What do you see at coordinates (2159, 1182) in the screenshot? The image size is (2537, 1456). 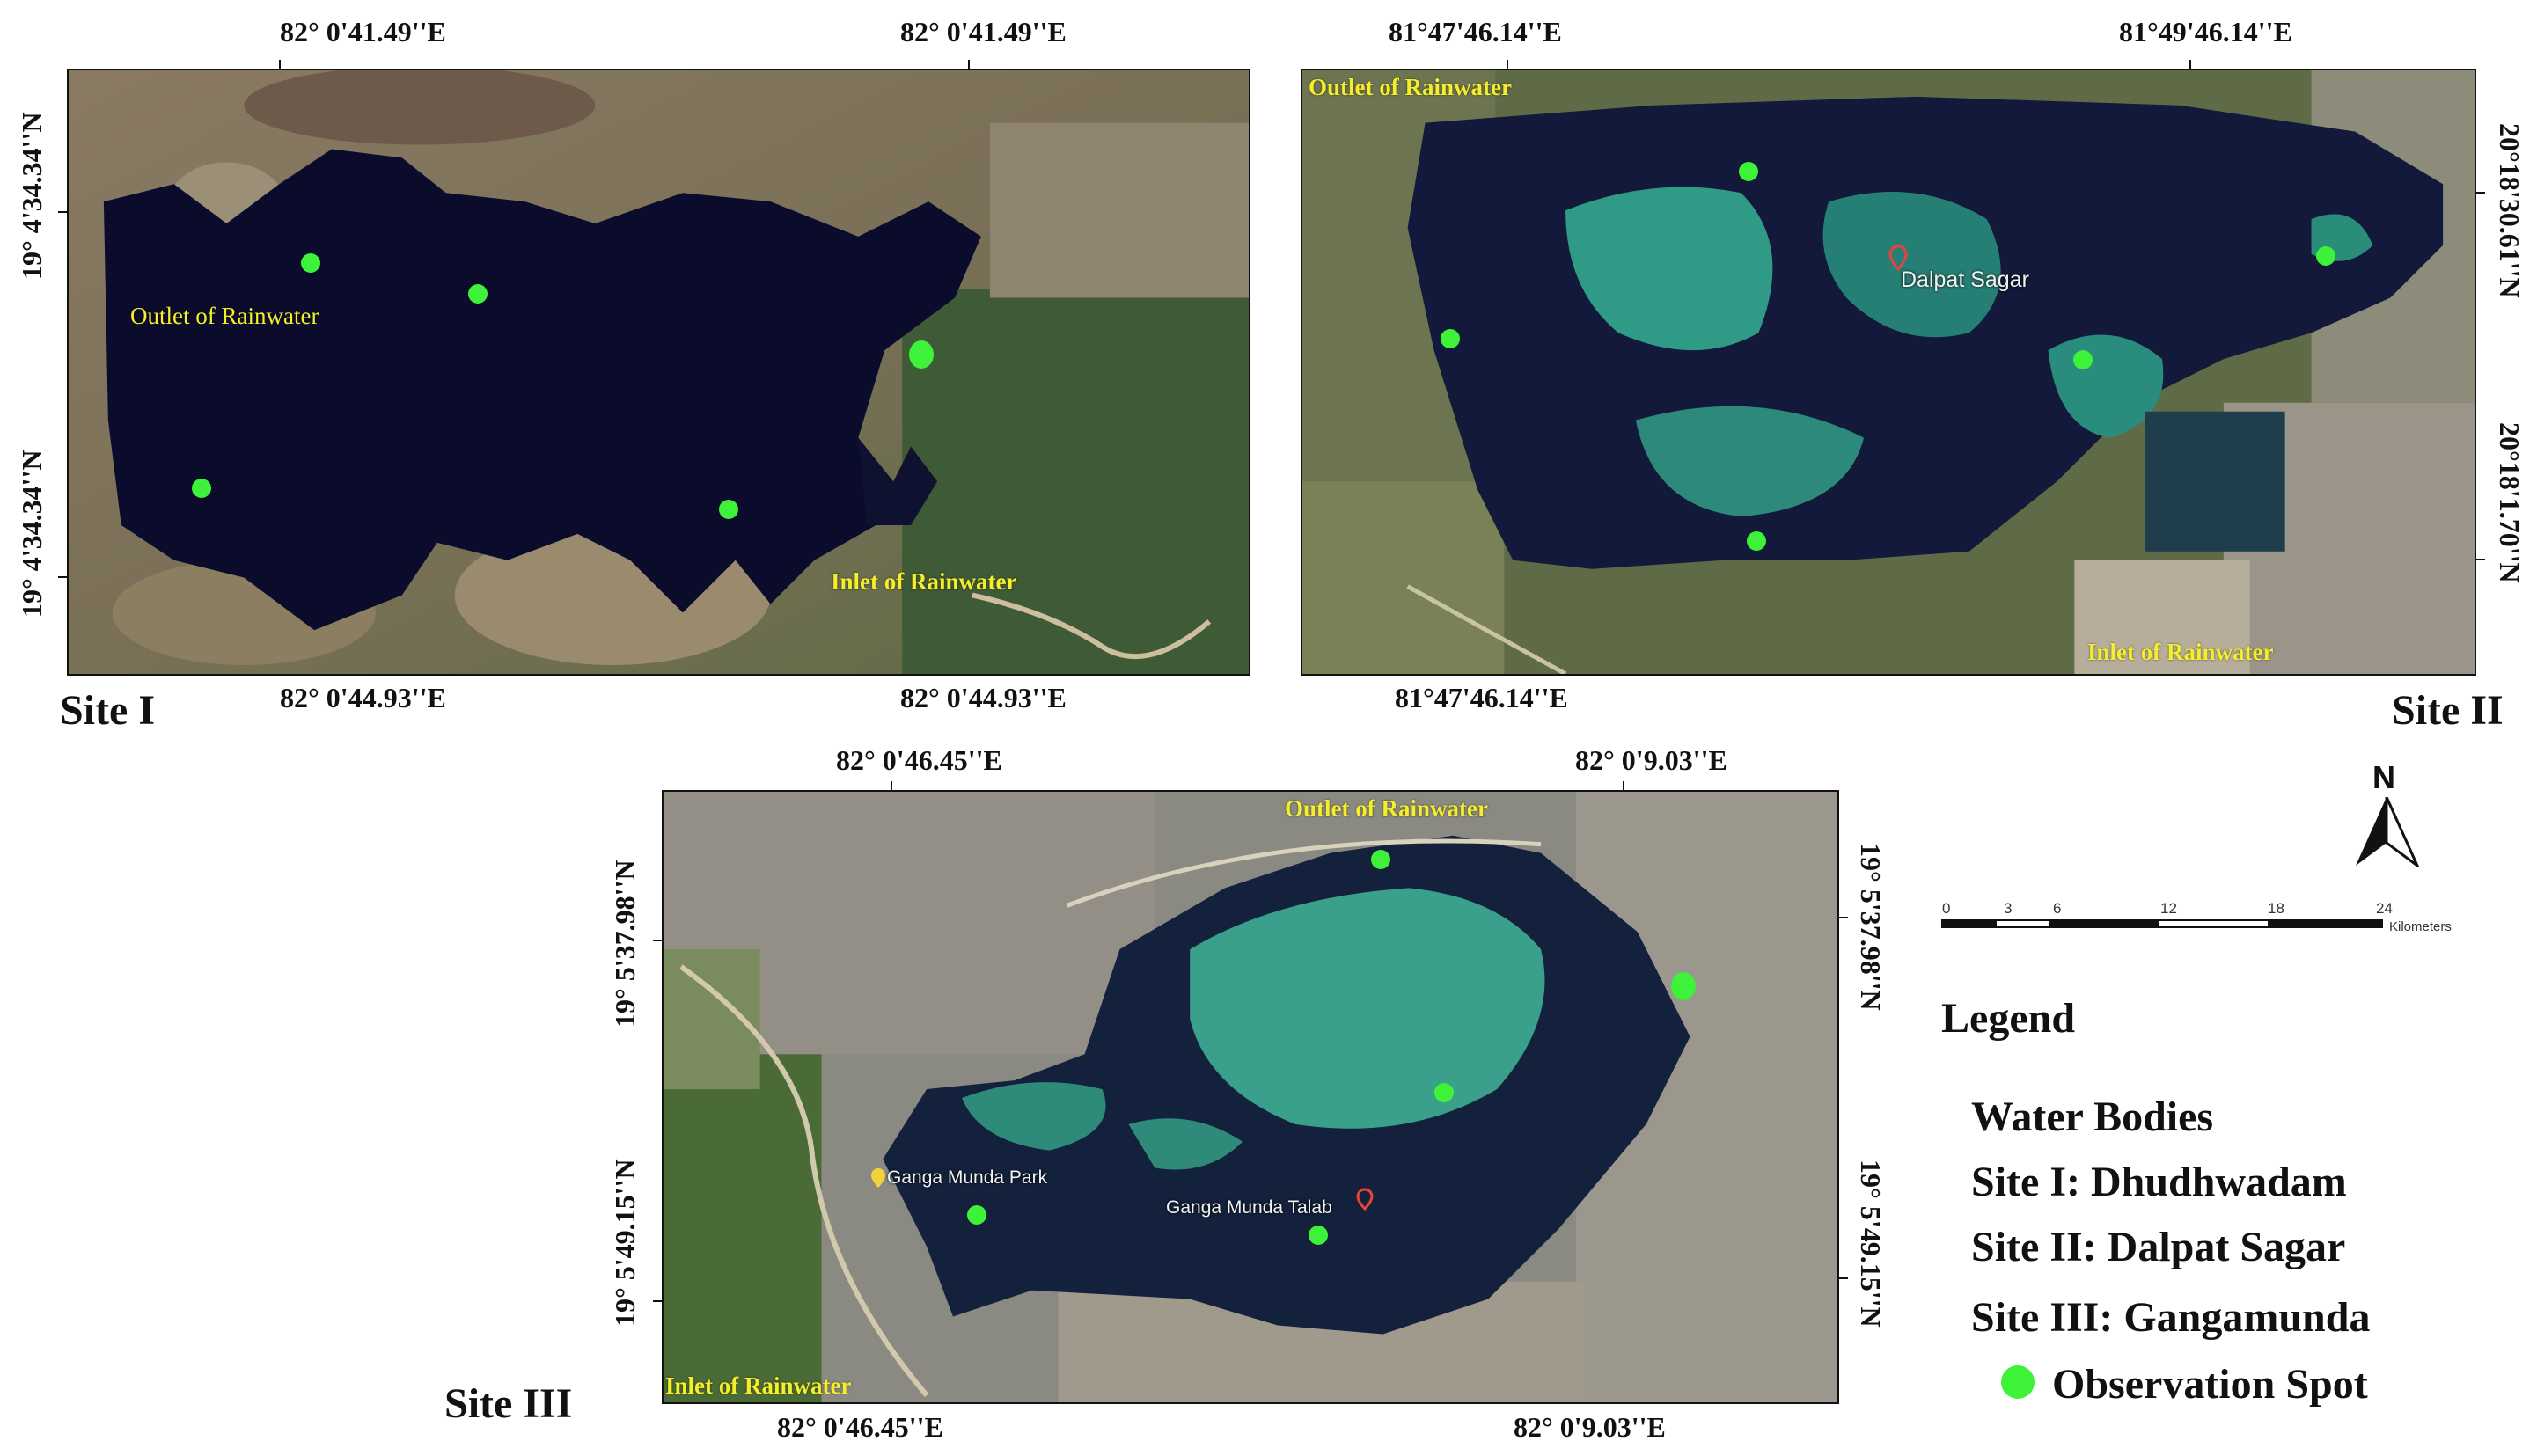 I see `legend-item-site1: Site I: Dhudhwadam` at bounding box center [2159, 1182].